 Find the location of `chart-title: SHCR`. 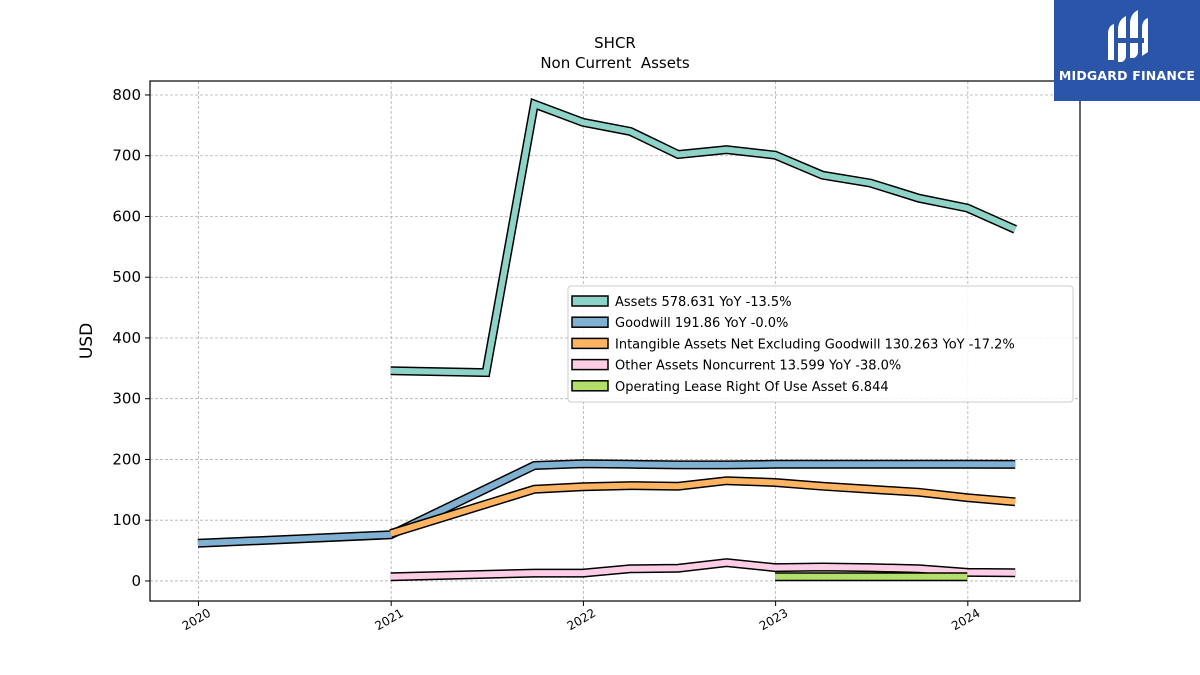

chart-title: SHCR is located at coordinates (615, 43).